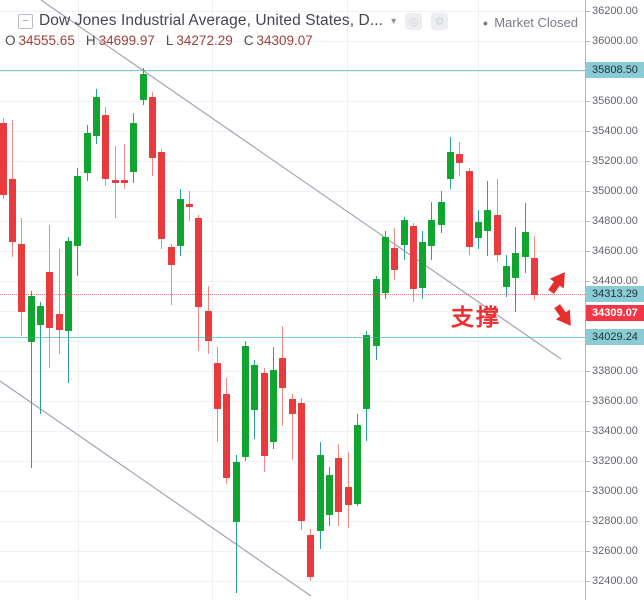 The image size is (644, 600). What do you see at coordinates (169, 40) in the screenshot?
I see `ohlc-letter: L` at bounding box center [169, 40].